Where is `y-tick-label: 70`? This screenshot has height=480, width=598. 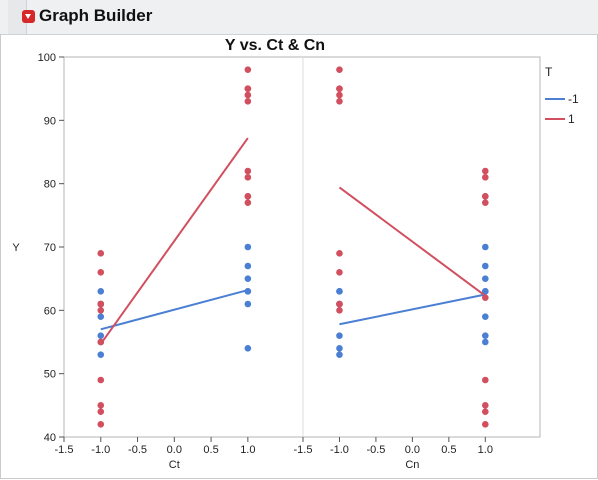
y-tick-label: 70 is located at coordinates (50, 248).